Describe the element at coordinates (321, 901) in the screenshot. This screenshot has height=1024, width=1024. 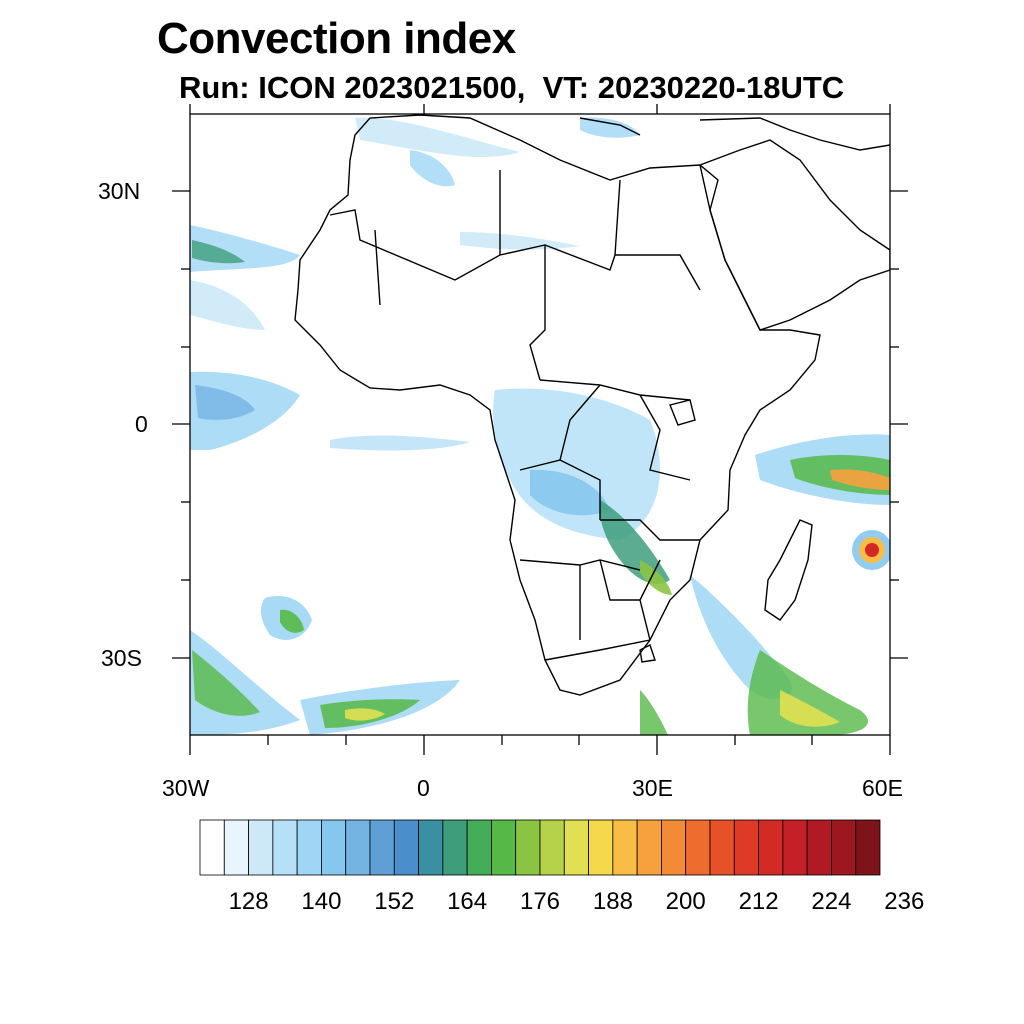
I see `colorbar-tick-label: 140` at that location.